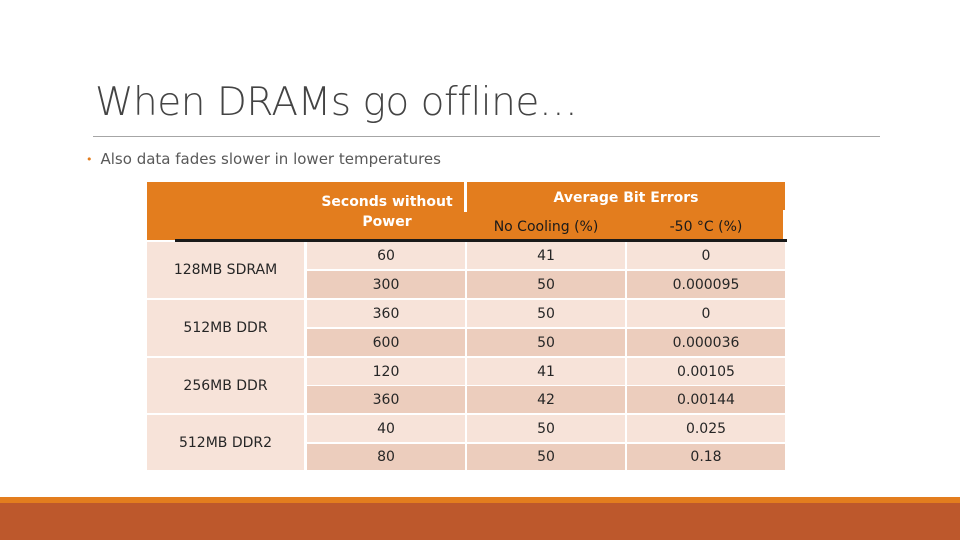  I want to click on group-label: 128MB SDRAM, so click(225, 270).